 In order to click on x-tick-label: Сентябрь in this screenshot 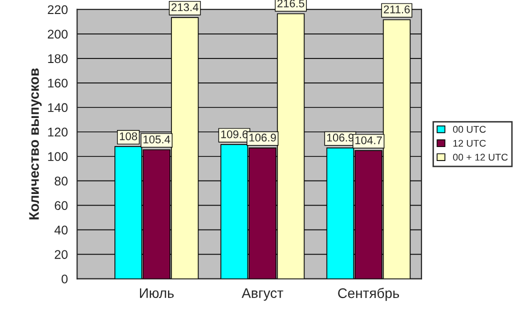, I will do `click(369, 294)`.